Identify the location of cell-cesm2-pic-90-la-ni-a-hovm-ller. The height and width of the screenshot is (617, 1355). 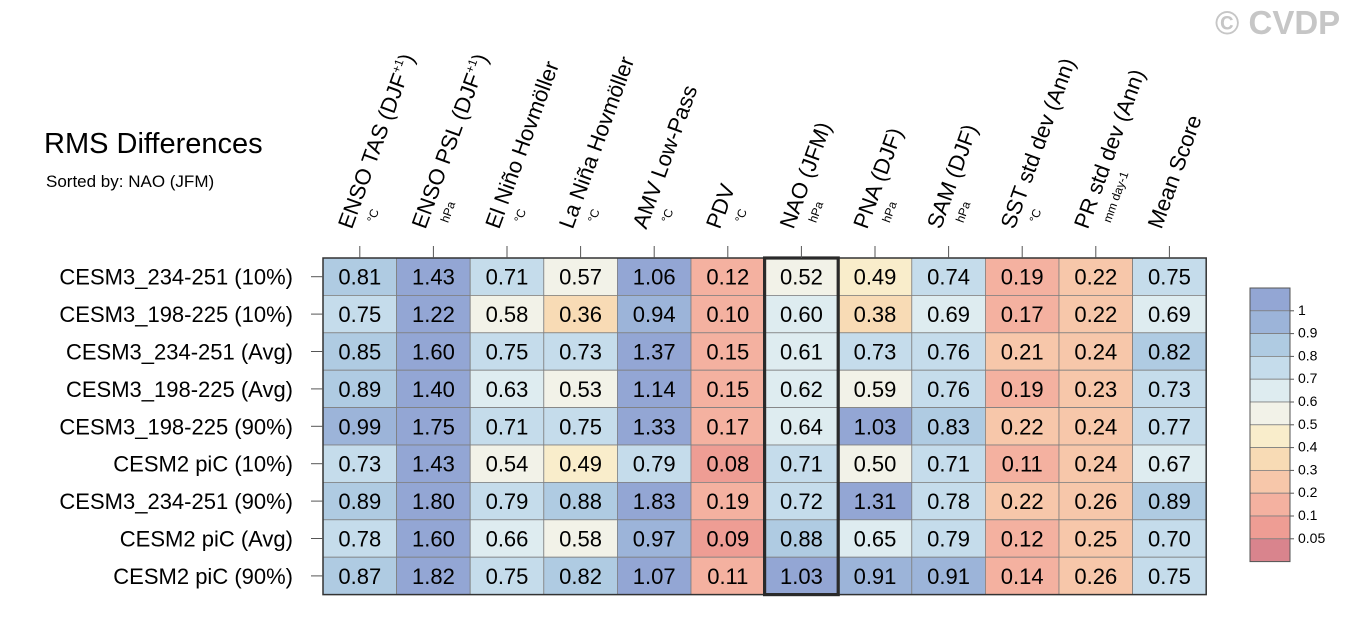
(580, 576).